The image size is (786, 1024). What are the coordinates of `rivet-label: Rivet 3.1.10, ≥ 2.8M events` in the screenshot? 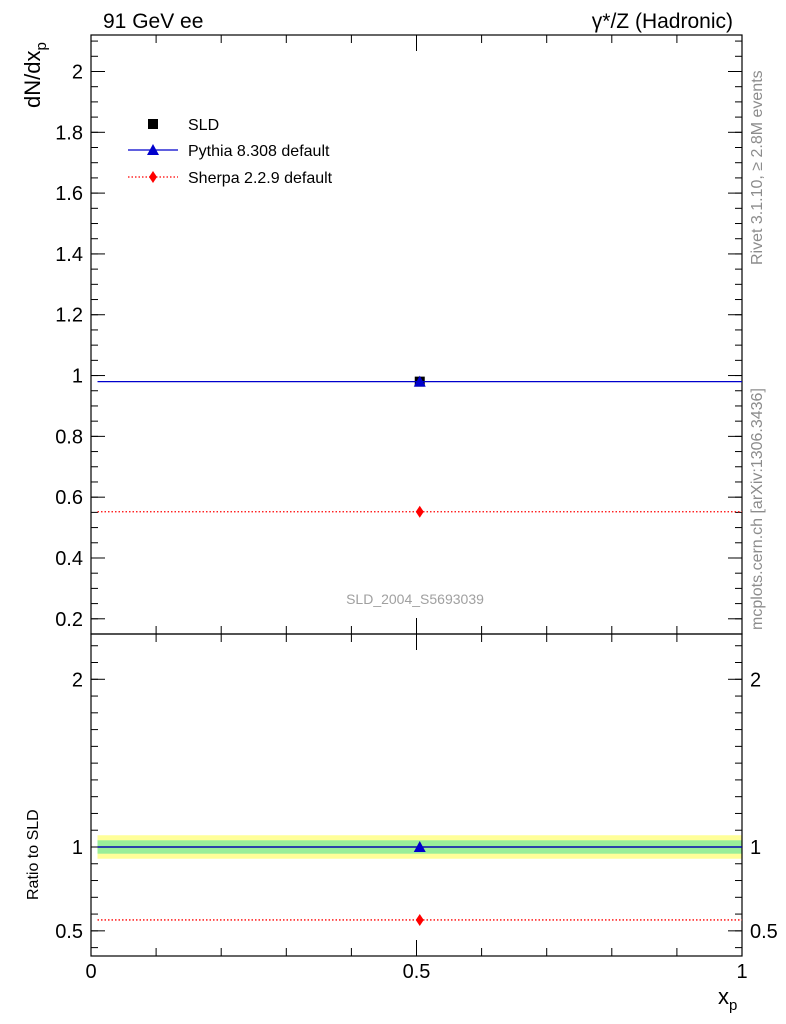 It's located at (757, 167).